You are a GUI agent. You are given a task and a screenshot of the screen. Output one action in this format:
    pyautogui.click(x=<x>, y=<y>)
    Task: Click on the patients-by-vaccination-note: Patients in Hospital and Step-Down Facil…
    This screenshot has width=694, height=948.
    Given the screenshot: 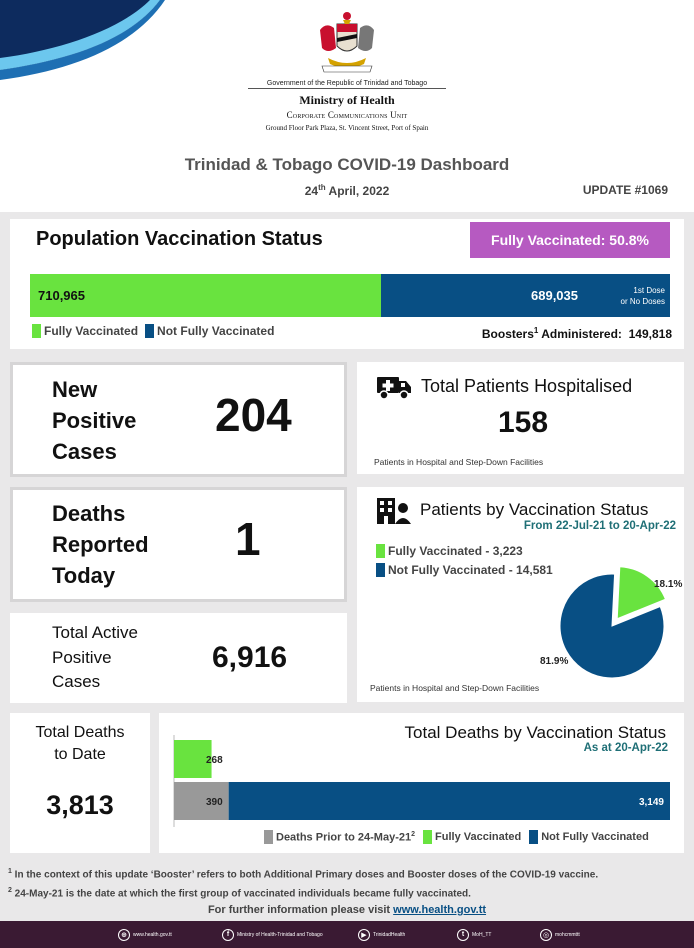 What is the action you would take?
    pyautogui.click(x=455, y=688)
    